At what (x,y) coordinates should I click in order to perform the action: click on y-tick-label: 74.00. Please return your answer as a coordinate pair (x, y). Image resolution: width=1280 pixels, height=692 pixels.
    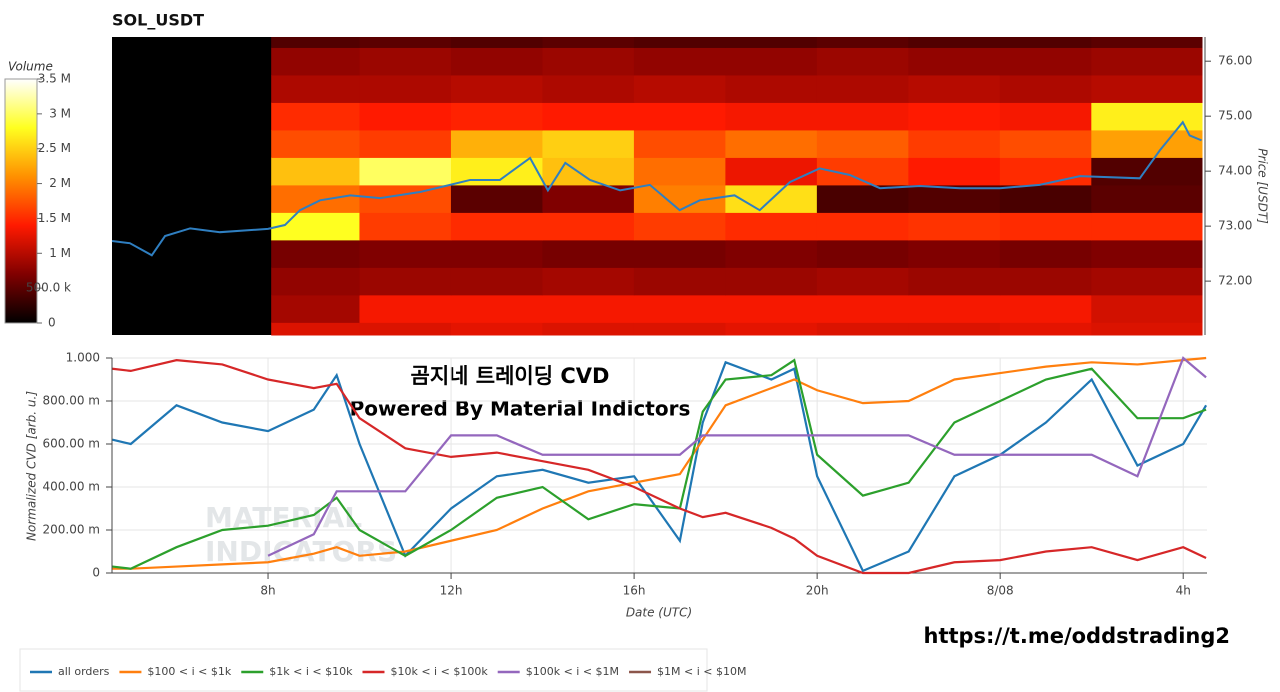
    Looking at the image, I should click on (1235, 171).